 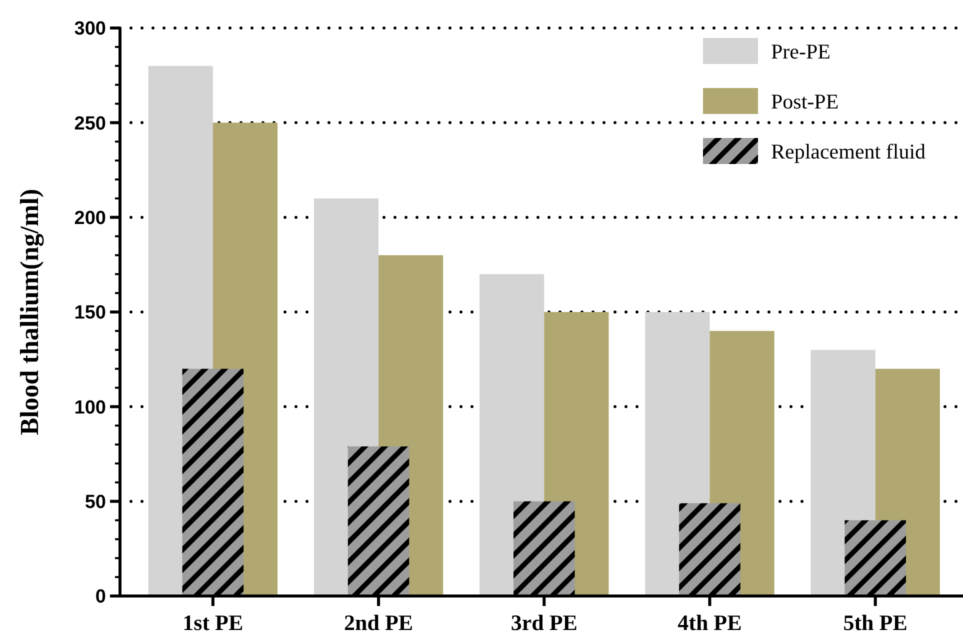 I want to click on x-tick-label: 4th PE, so click(x=710, y=622).